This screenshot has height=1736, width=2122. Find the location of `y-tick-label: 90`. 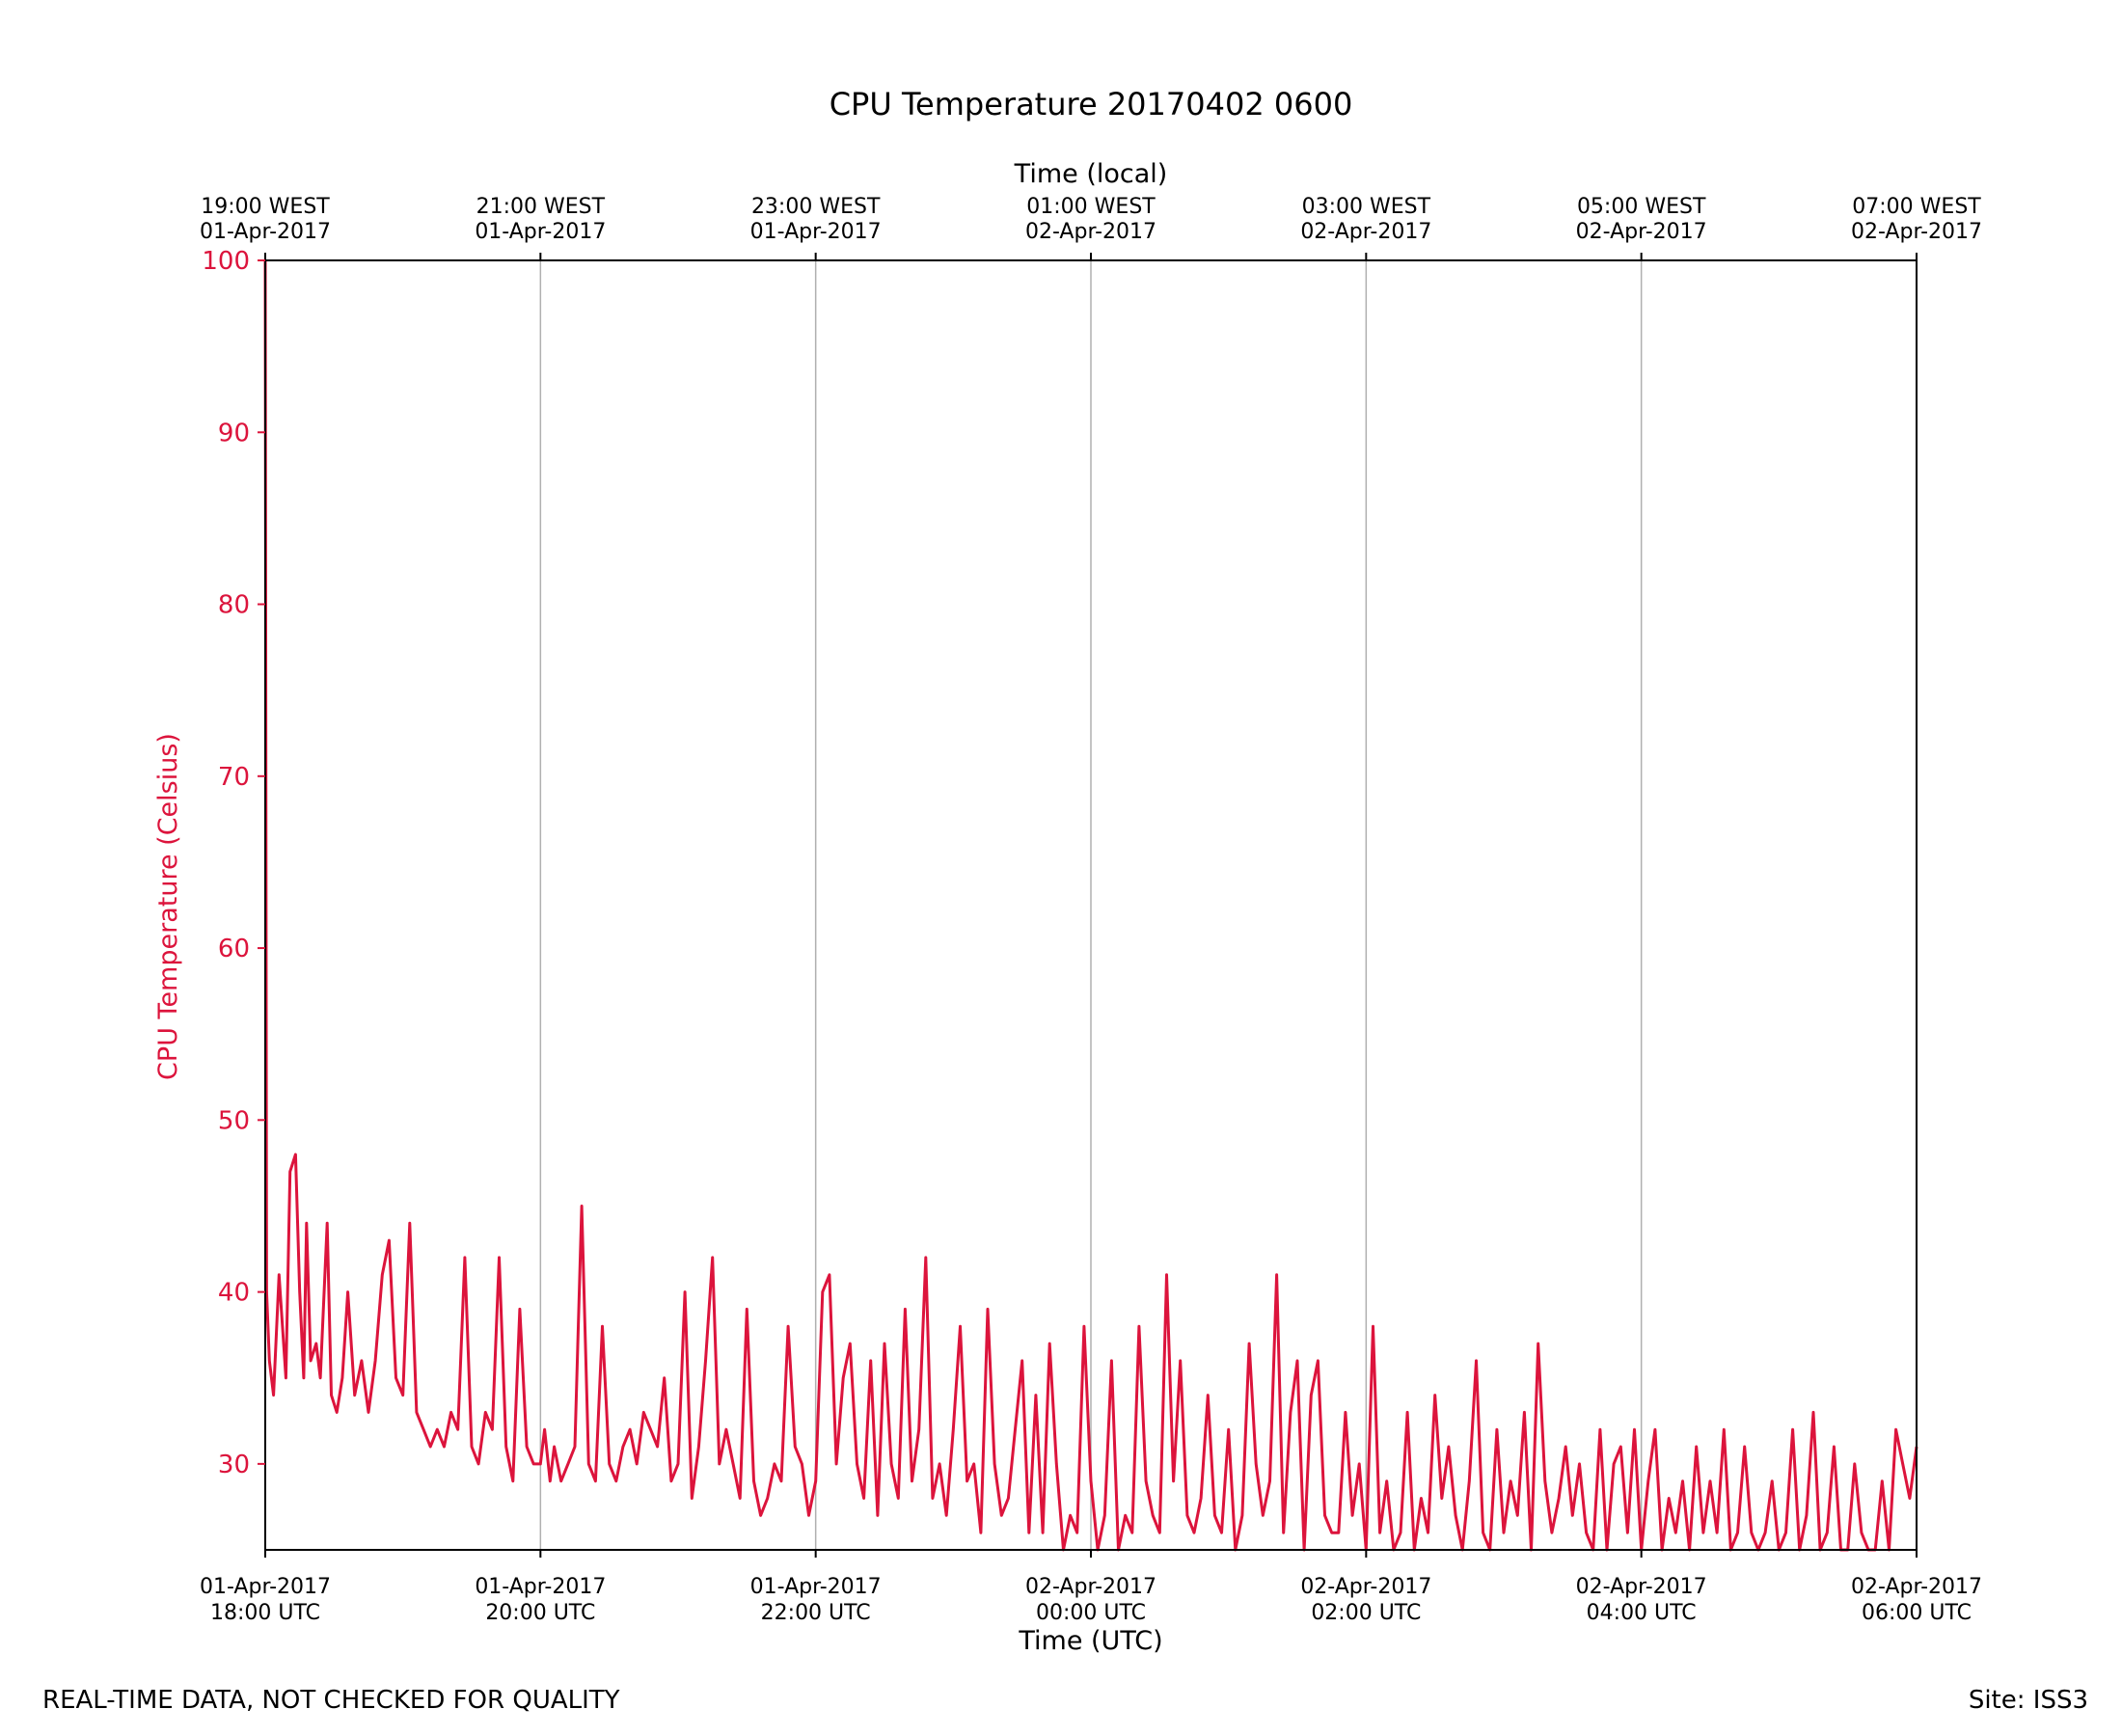

y-tick-label: 90 is located at coordinates (234, 433).